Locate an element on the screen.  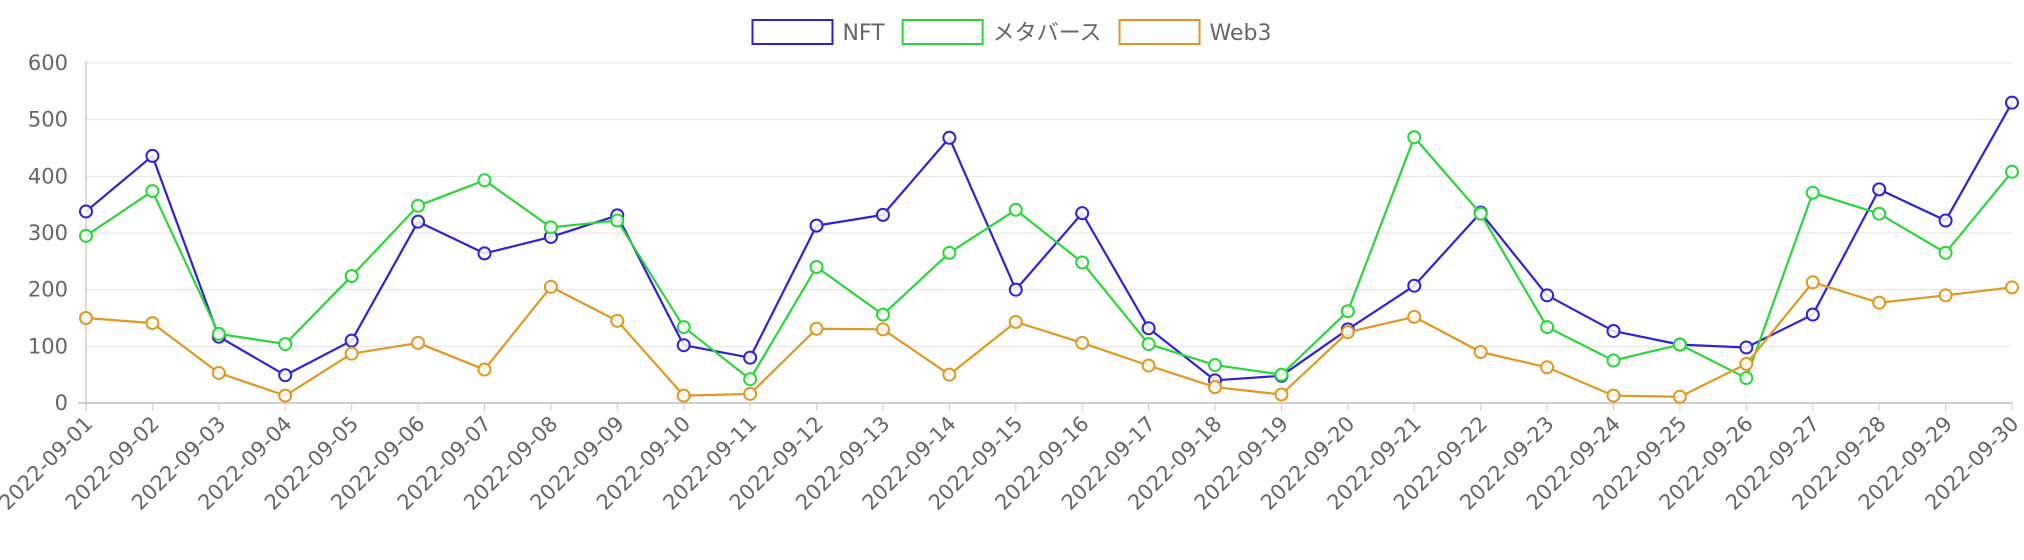
legend-label: Web3 is located at coordinates (1241, 33).